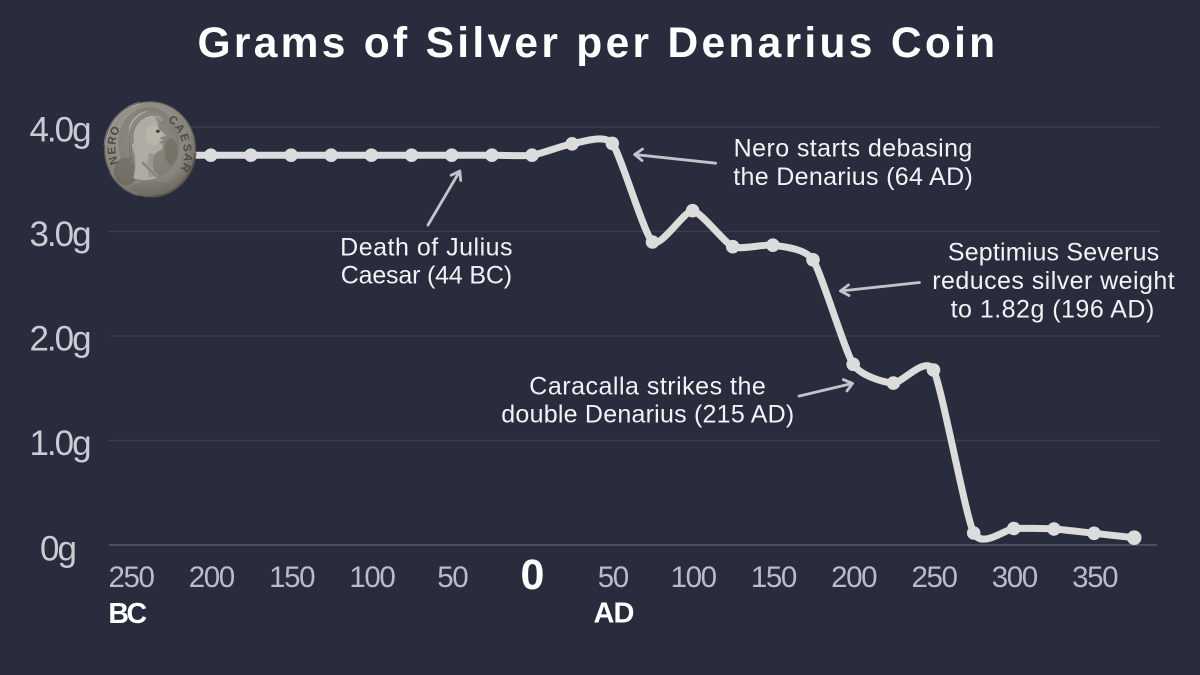 This screenshot has height=675, width=1200. Describe the element at coordinates (112, 140) in the screenshot. I see `svg-text: R` at that location.